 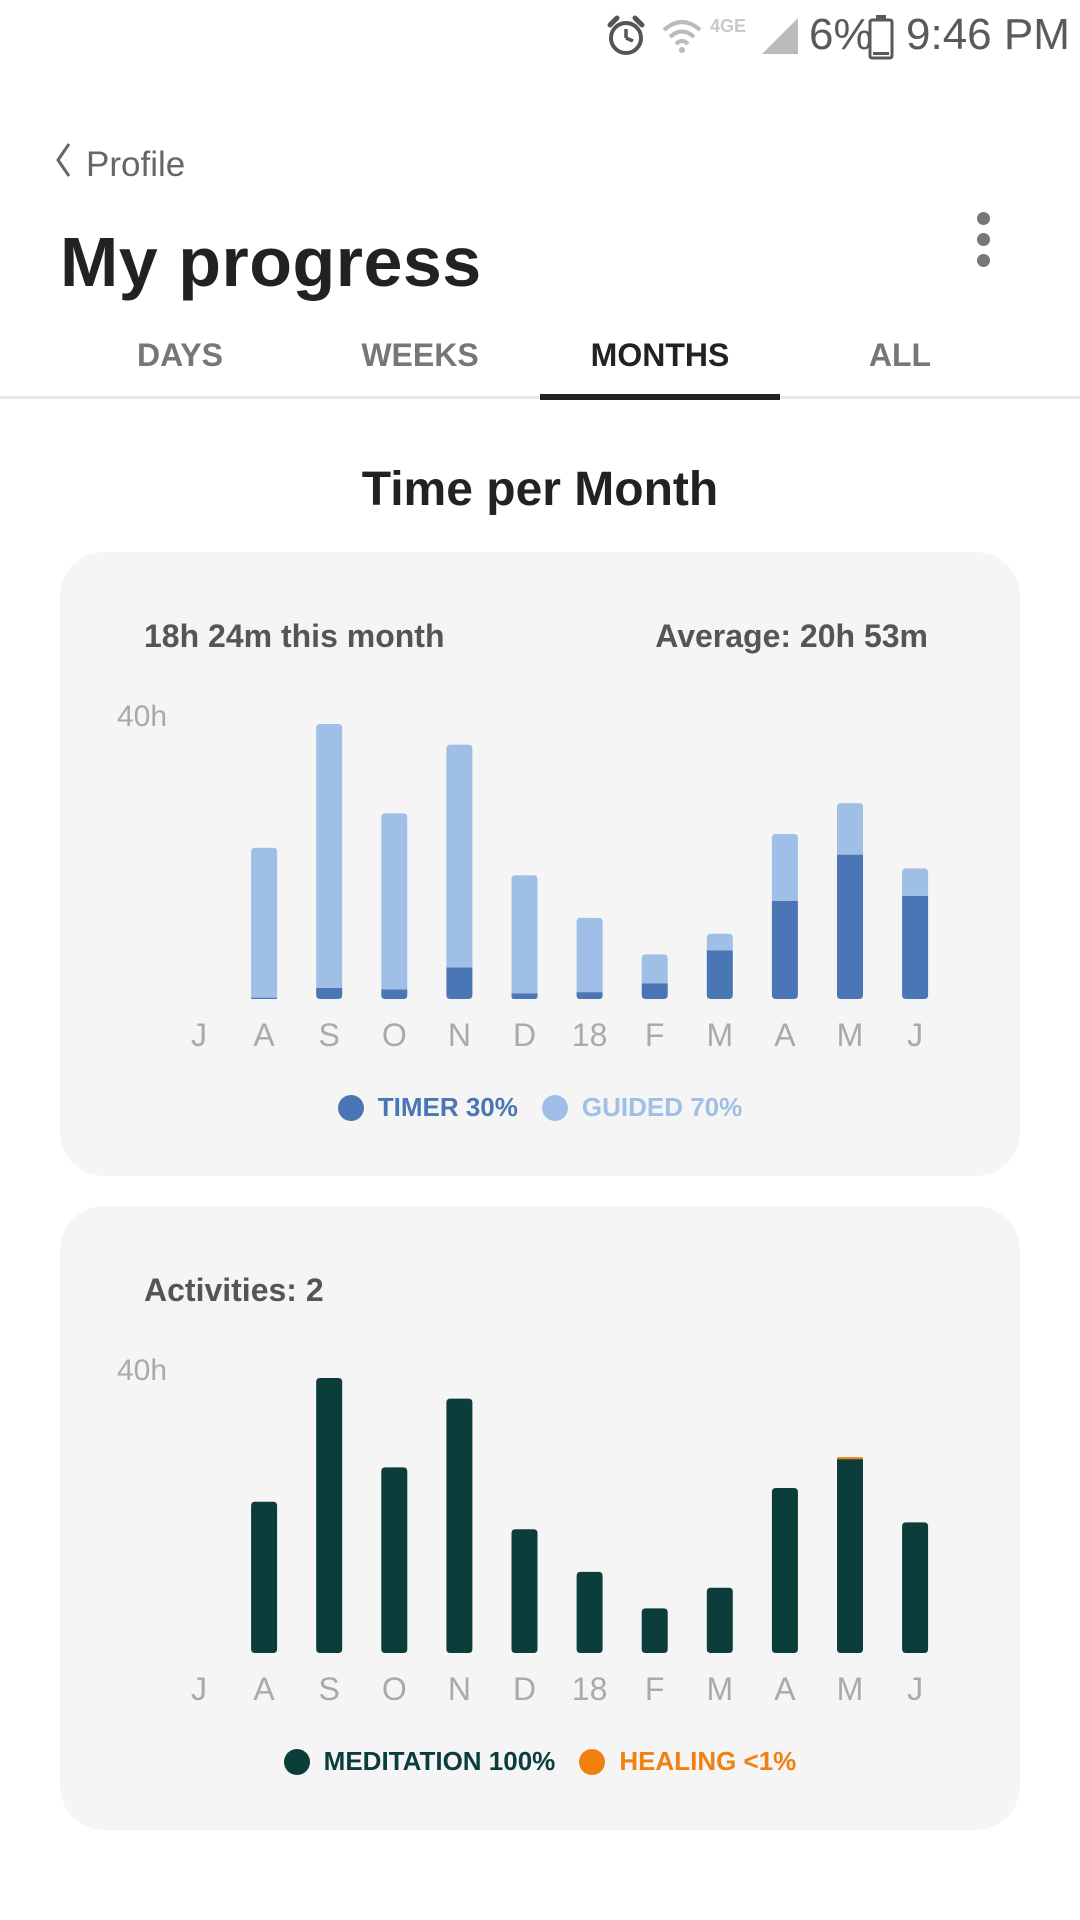 I want to click on activities-chart-legend: MEDITATION 100% HEALING <1%, so click(x=540, y=1761).